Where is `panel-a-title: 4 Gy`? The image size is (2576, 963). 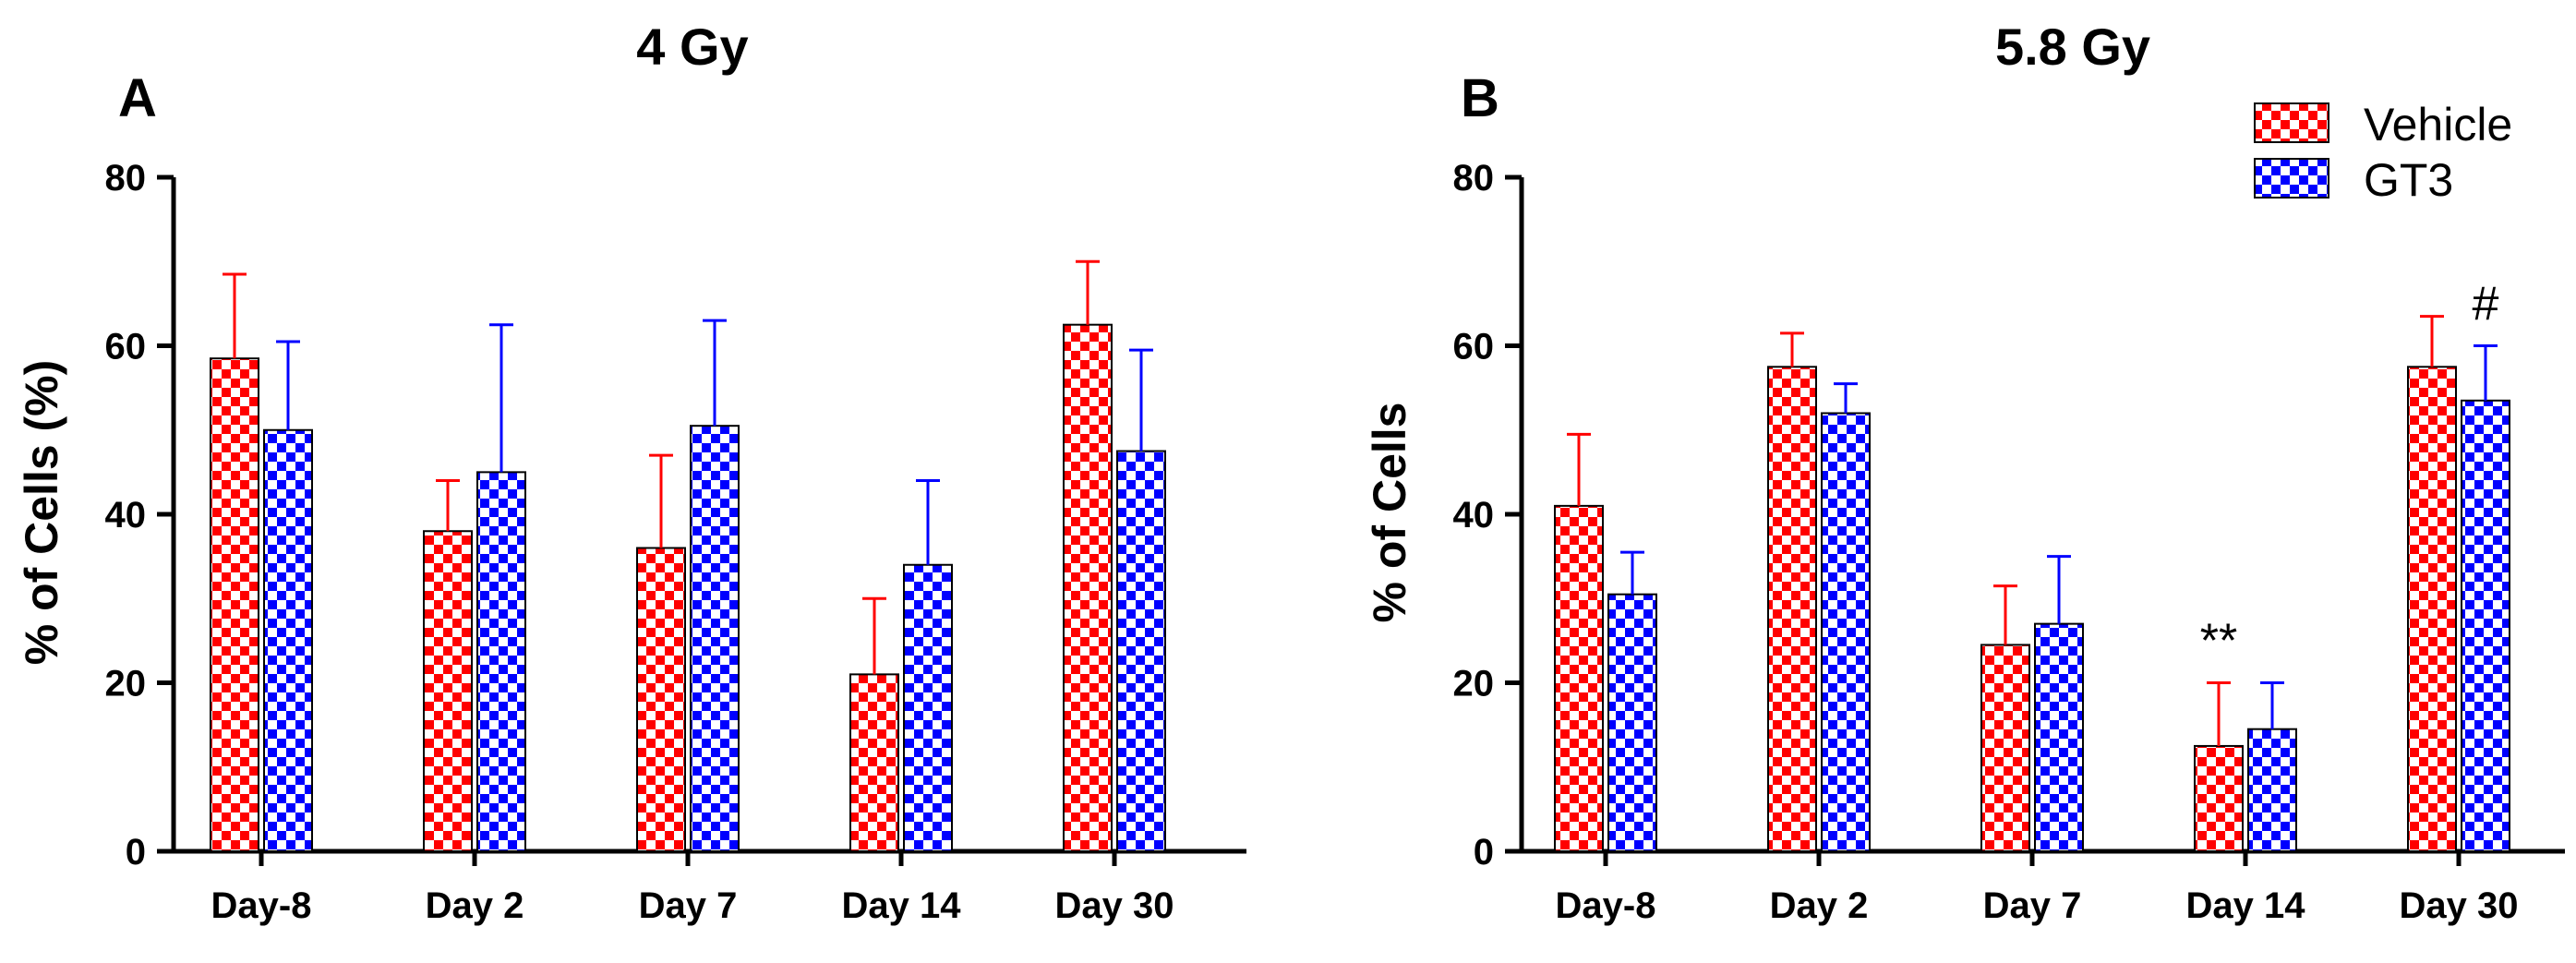 panel-a-title: 4 Gy is located at coordinates (692, 47).